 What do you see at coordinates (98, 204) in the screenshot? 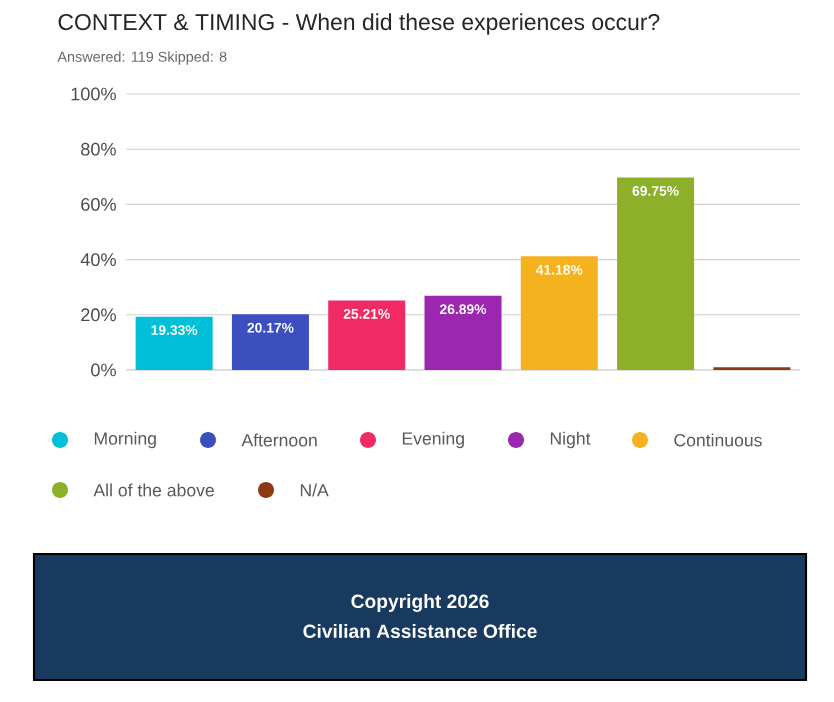
I see `y-tick-label: 60%` at bounding box center [98, 204].